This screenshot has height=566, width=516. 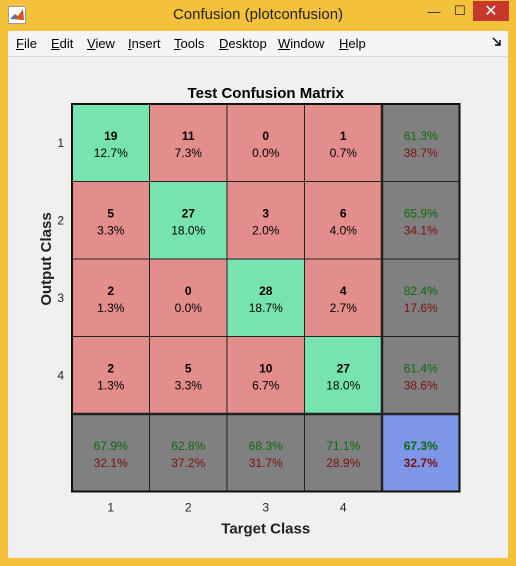 What do you see at coordinates (265, 214) in the screenshot?
I see `cell-count: 3` at bounding box center [265, 214].